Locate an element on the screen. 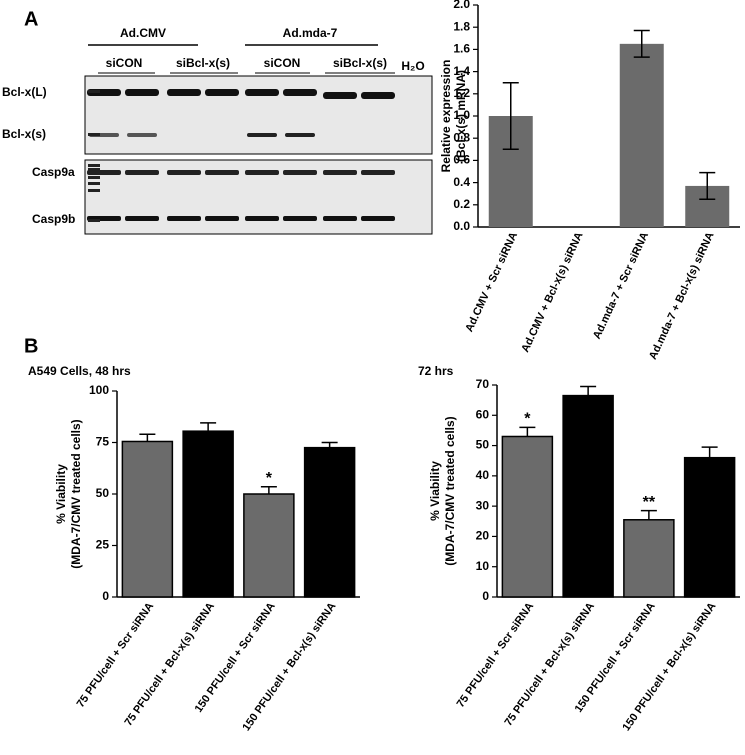 The height and width of the screenshot is (755, 745). gel-bands is located at coordinates (241, 155).